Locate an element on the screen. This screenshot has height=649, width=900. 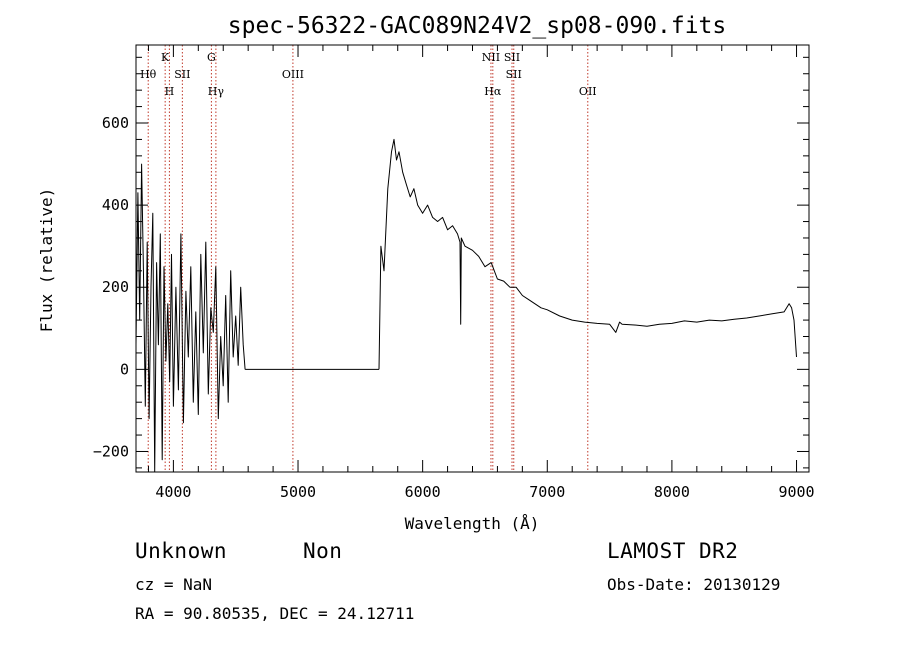
survey-label: LAMOST DR2 is located at coordinates (673, 551).